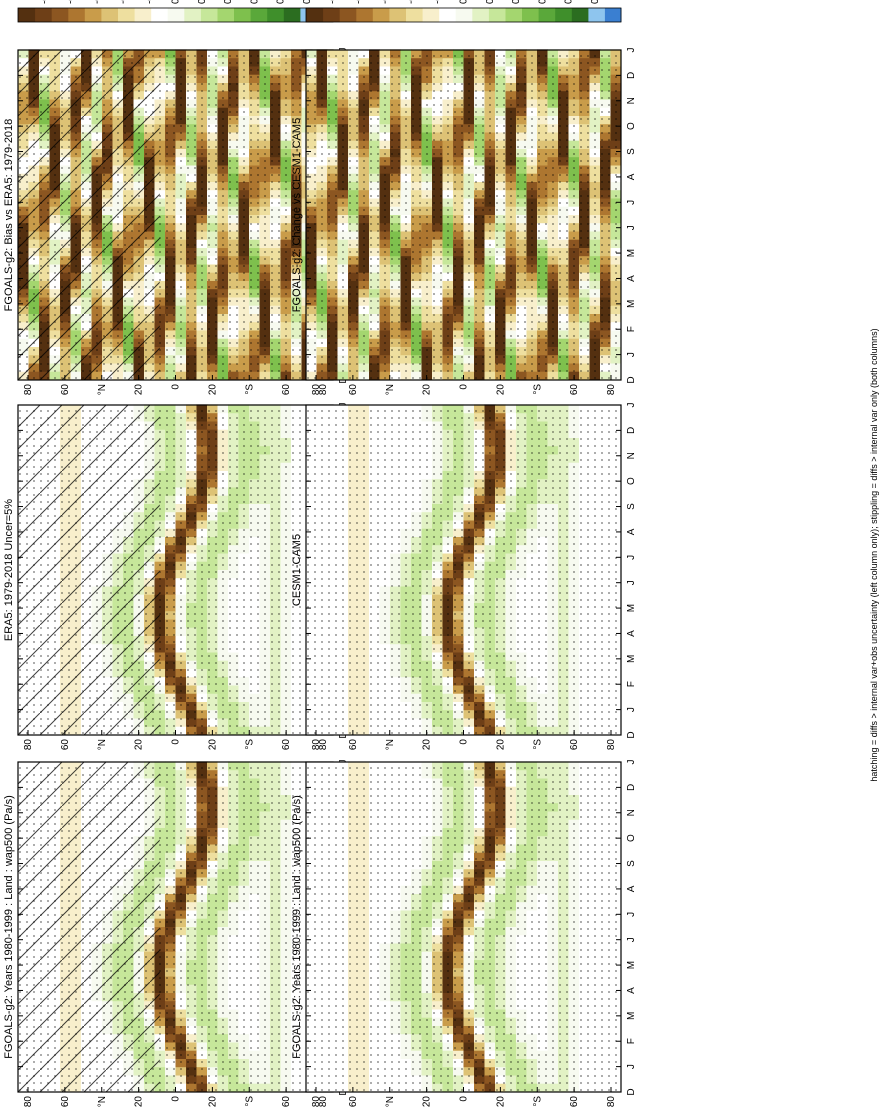 This screenshot has width=891, height=1116. I want to click on panel-title: ERA5: 1979-2018 Uncer=5%, so click(9, 570).